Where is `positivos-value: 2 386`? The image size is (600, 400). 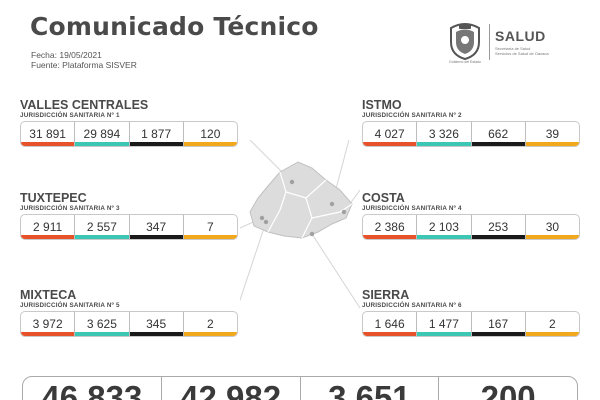
positivos-value: 2 386 is located at coordinates (390, 227).